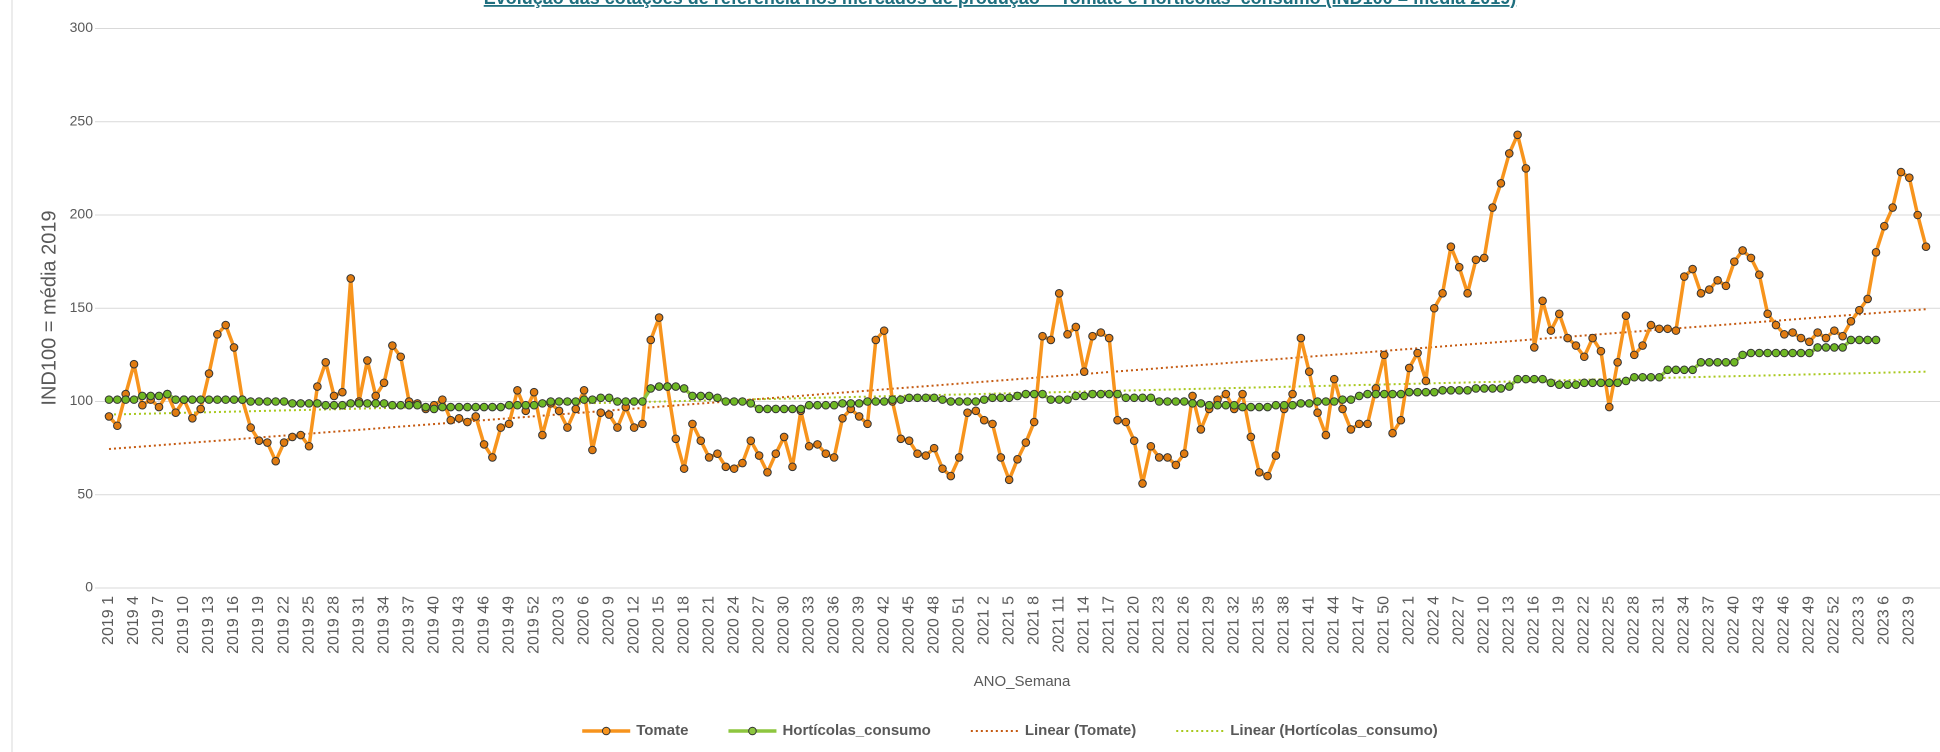 The height and width of the screenshot is (752, 1940). Describe the element at coordinates (408, 625) in the screenshot. I see `x-tick-label: 2019 37` at that location.